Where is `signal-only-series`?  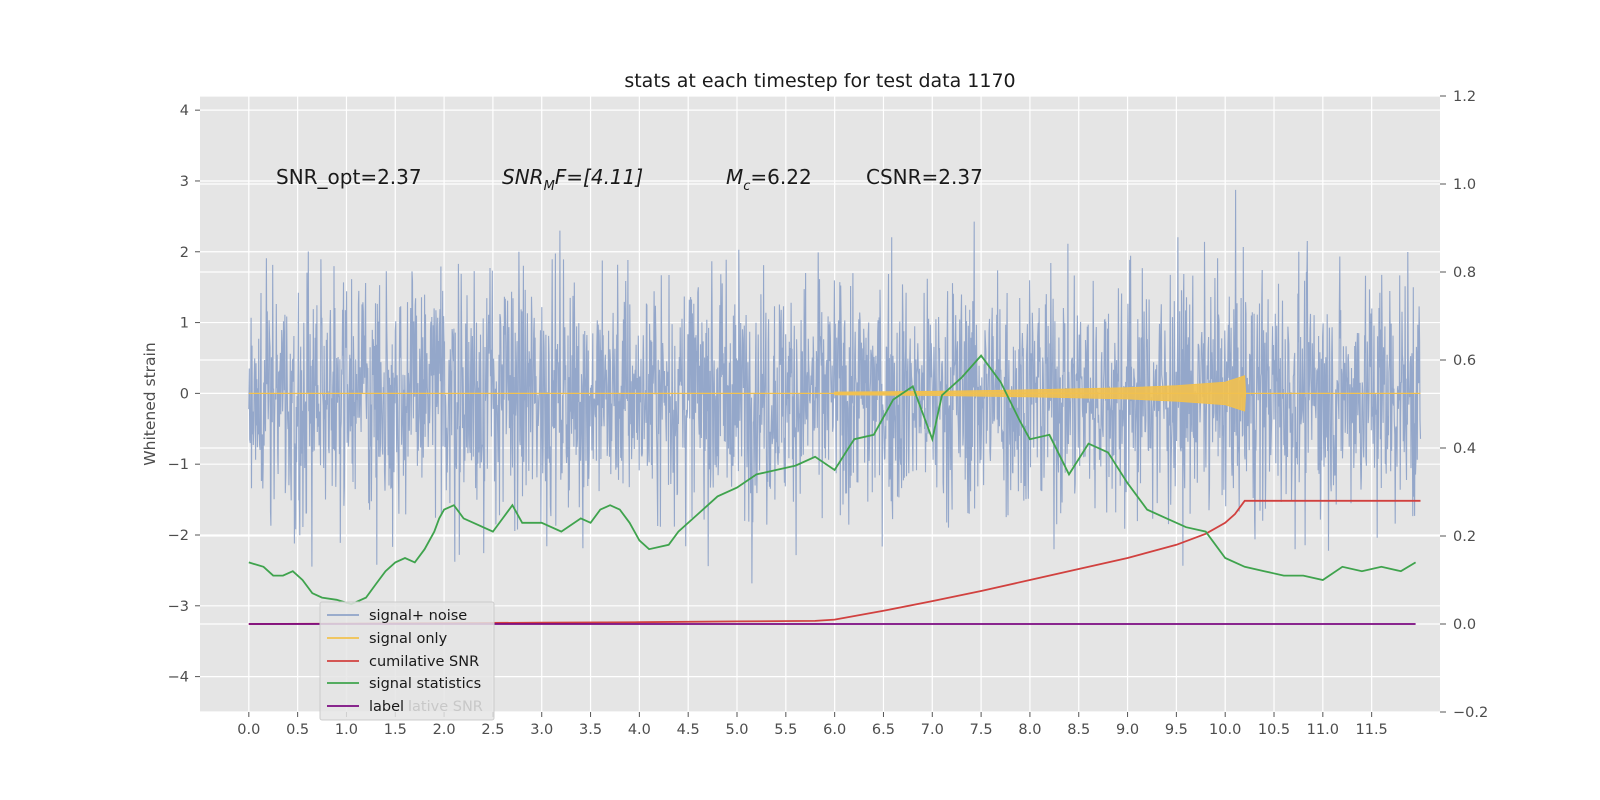
signal-only-series is located at coordinates (834, 393).